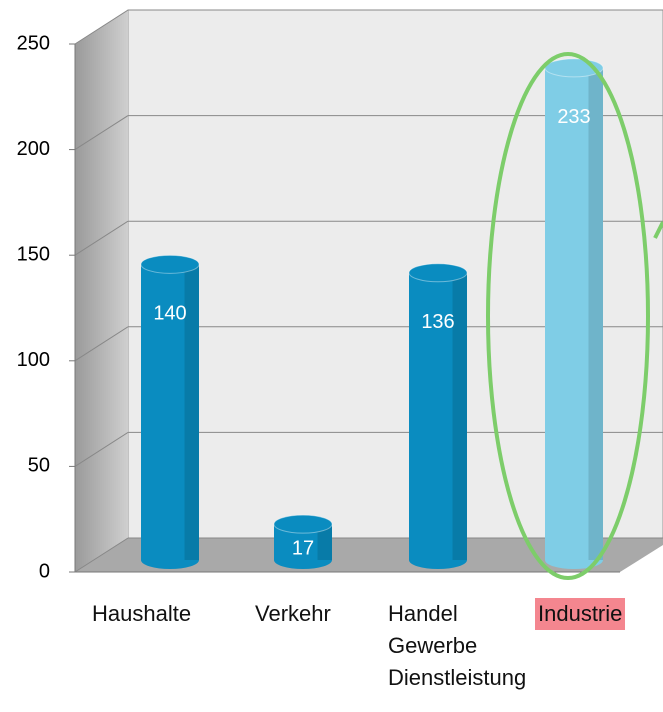 The width and height of the screenshot is (663, 712). I want to click on x-tick-label: Handel Gewerbe Dienstleistung, so click(457, 645).